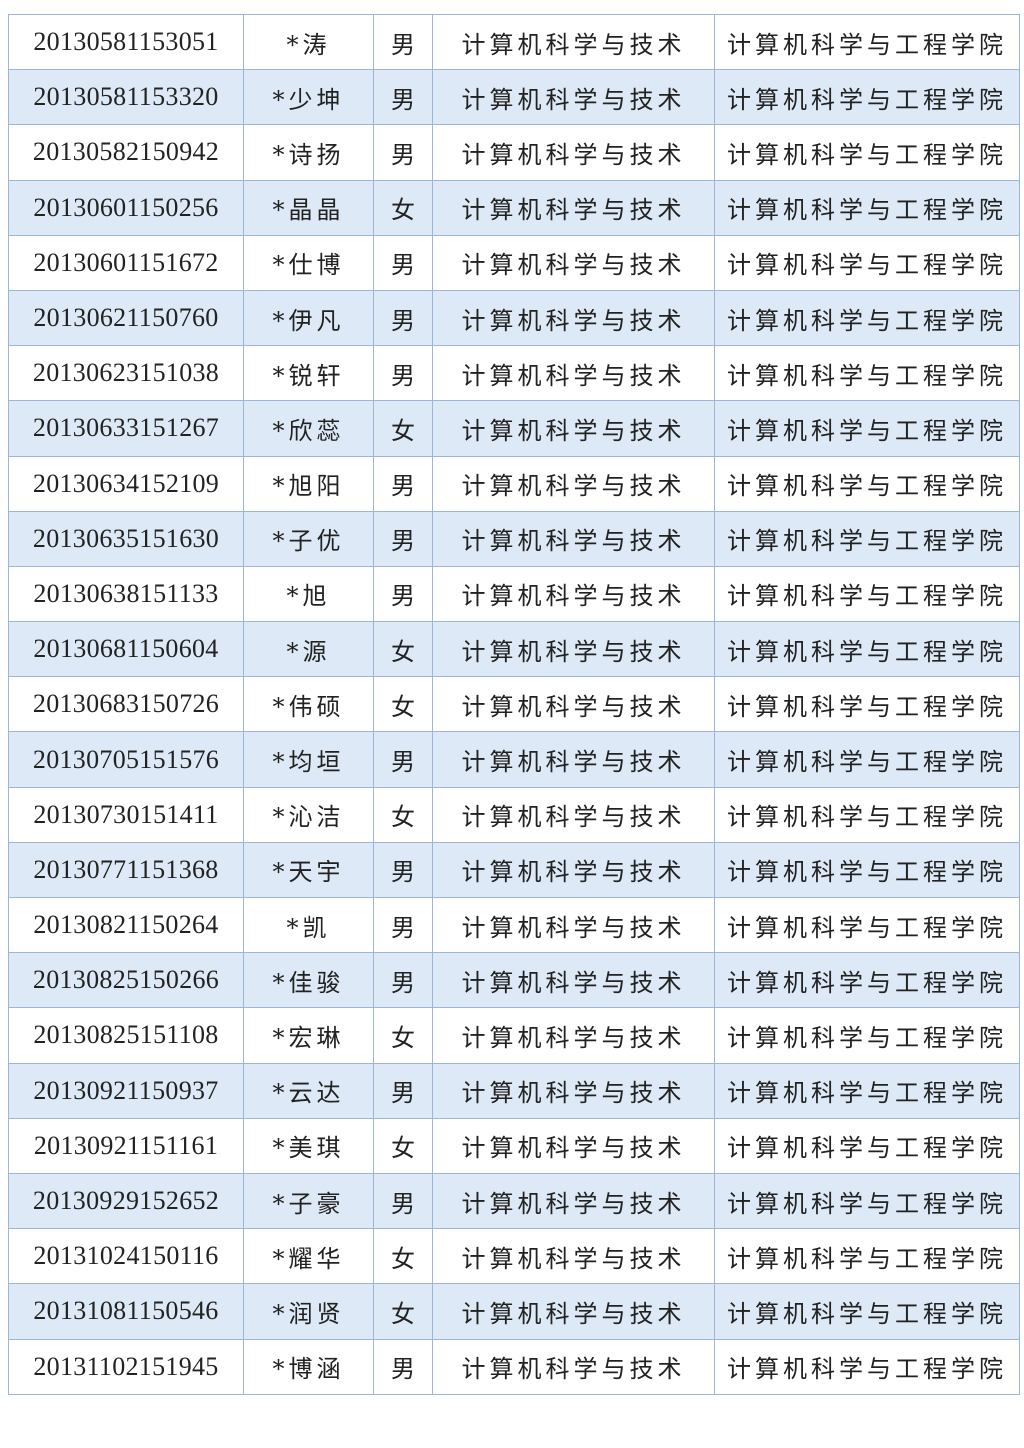  I want to click on name-cell: *旭, so click(308, 594).